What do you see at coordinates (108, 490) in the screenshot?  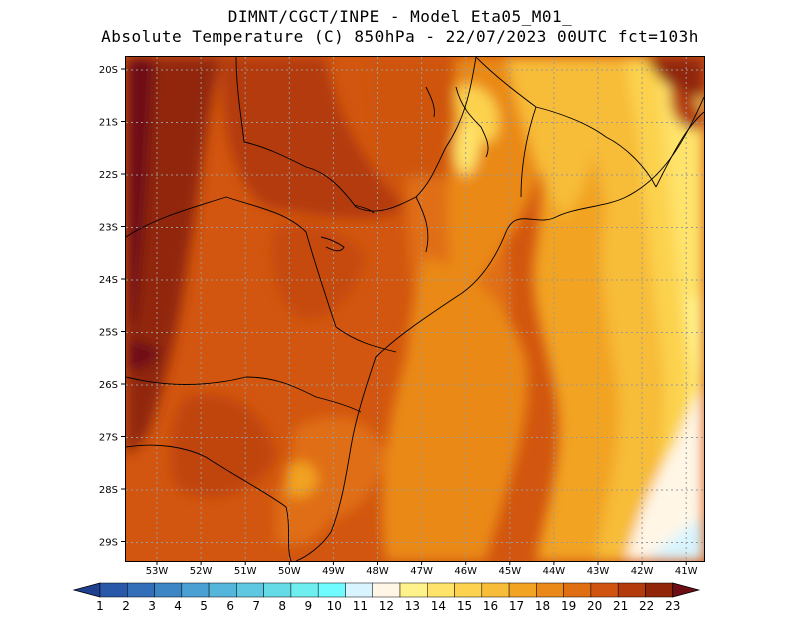 I see `lat-label: 28S` at bounding box center [108, 490].